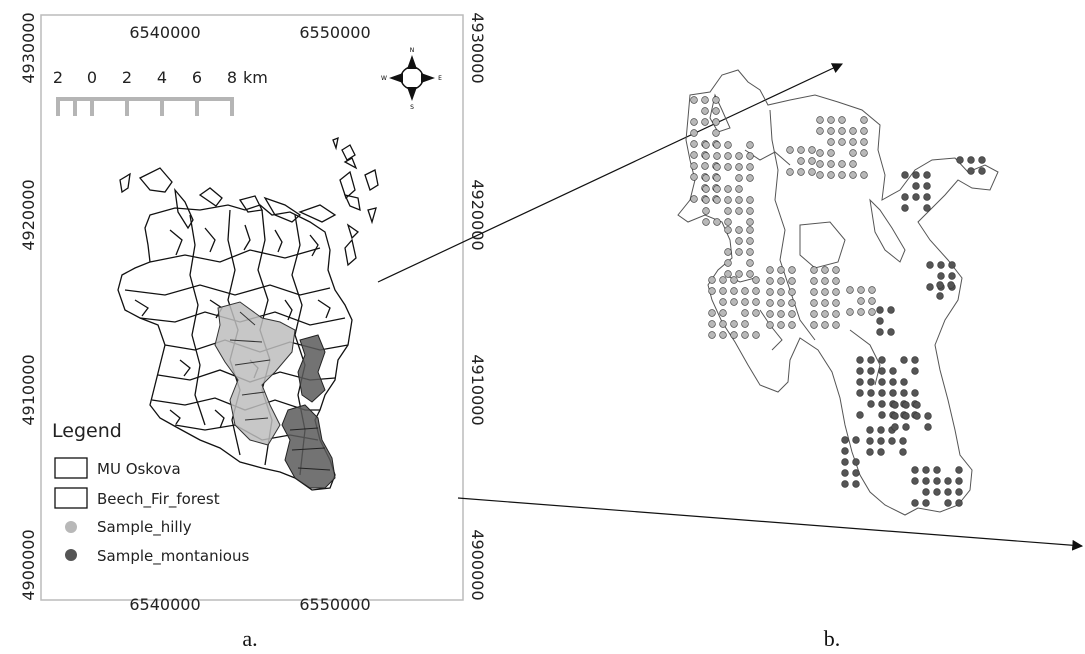 The image size is (1085, 654). I want to click on hilly-sample-region, so click(255, 373).